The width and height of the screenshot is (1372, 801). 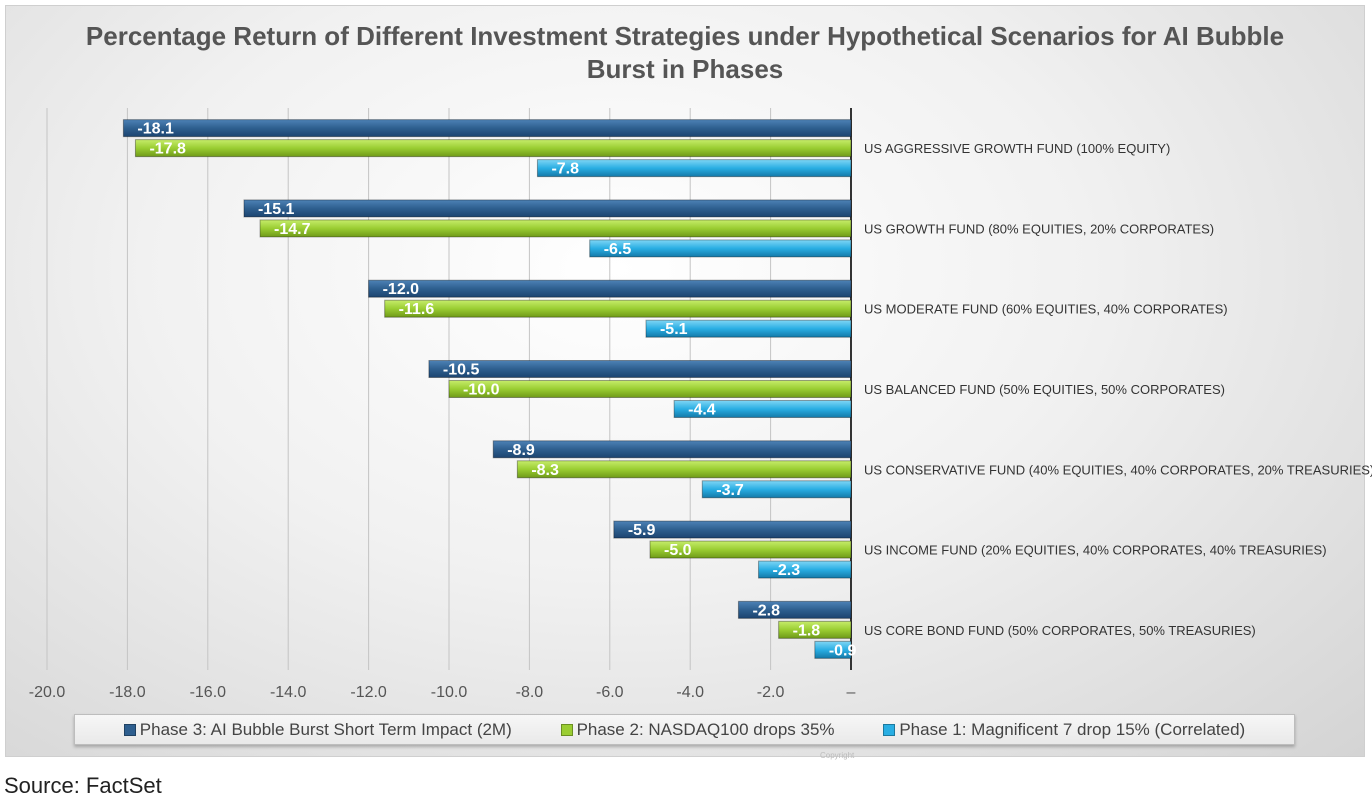 What do you see at coordinates (449, 692) in the screenshot?
I see `x-tick-label: -10.0` at bounding box center [449, 692].